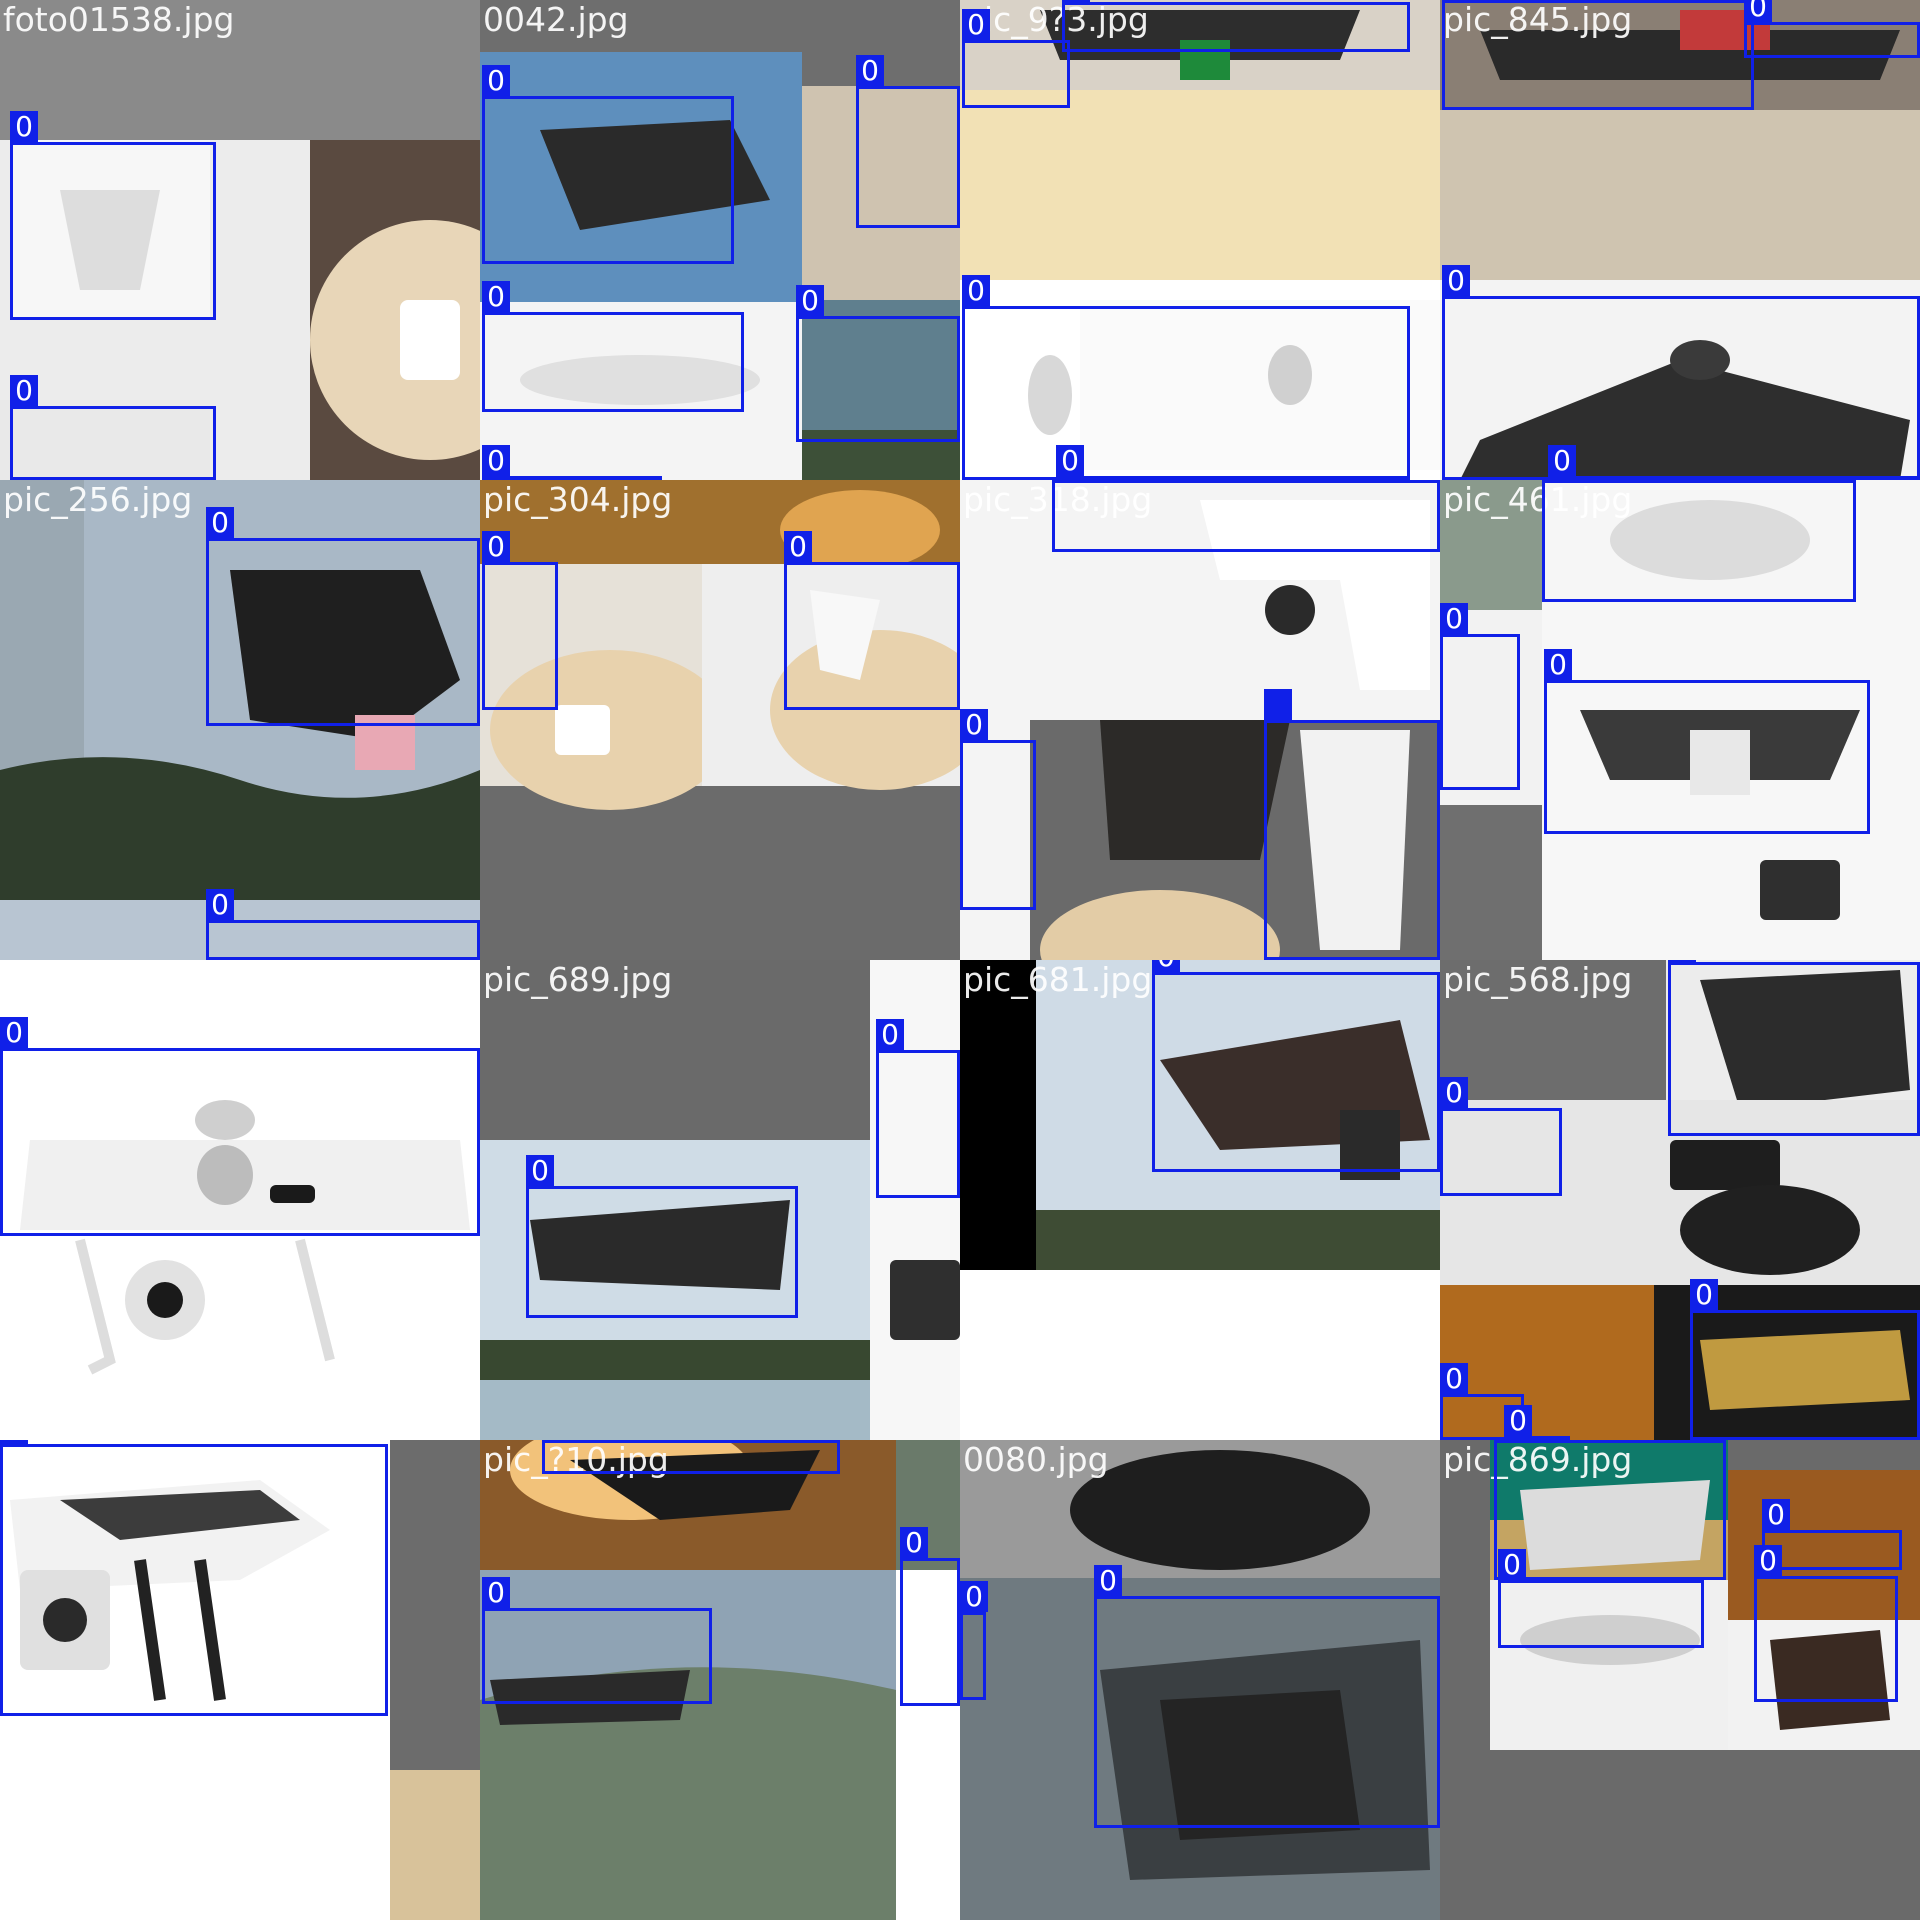  I want to click on mosaic-tile: pic_9?3.jpg 0 0 0 0, so click(1200, 240).